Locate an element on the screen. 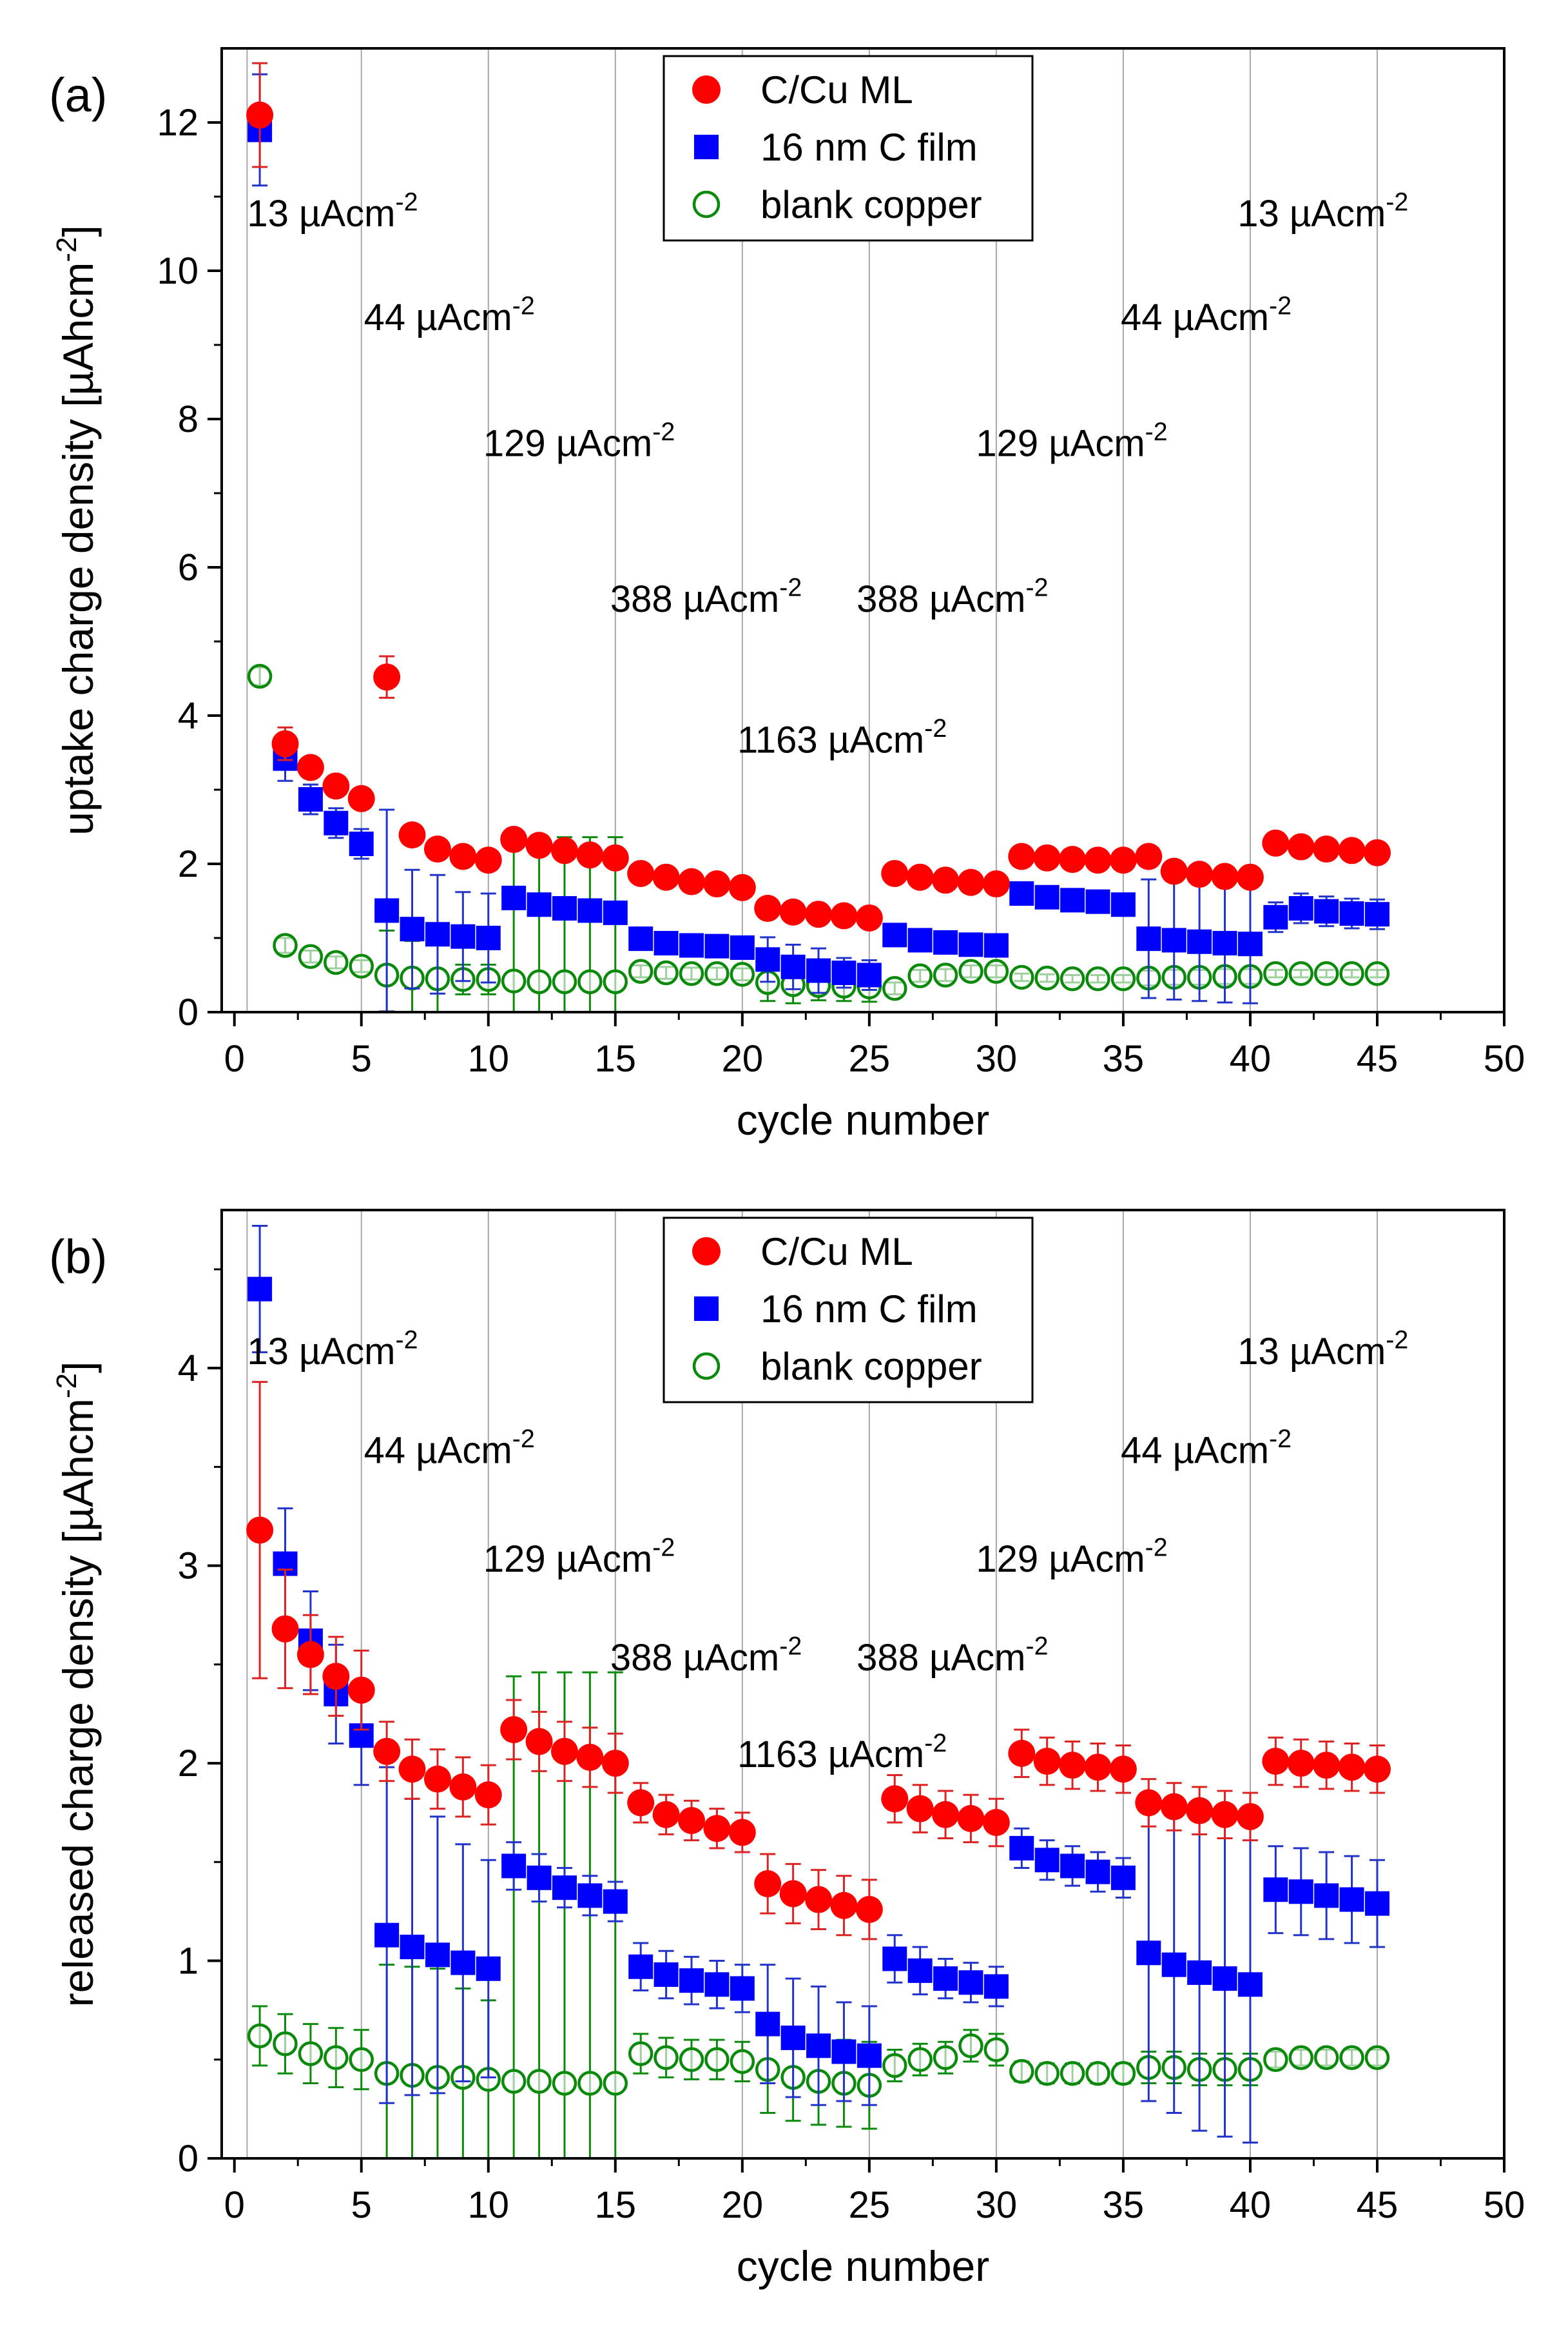  x-tick-label: 45 is located at coordinates (1378, 1059).